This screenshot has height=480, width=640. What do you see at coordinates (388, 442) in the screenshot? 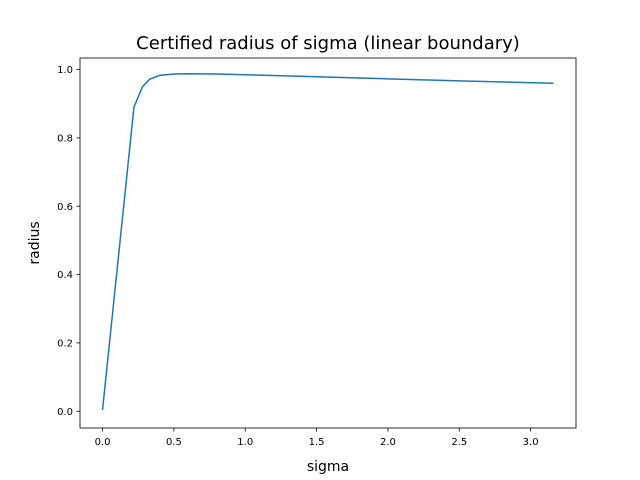
I see `x-tick-label: 2.0` at bounding box center [388, 442].